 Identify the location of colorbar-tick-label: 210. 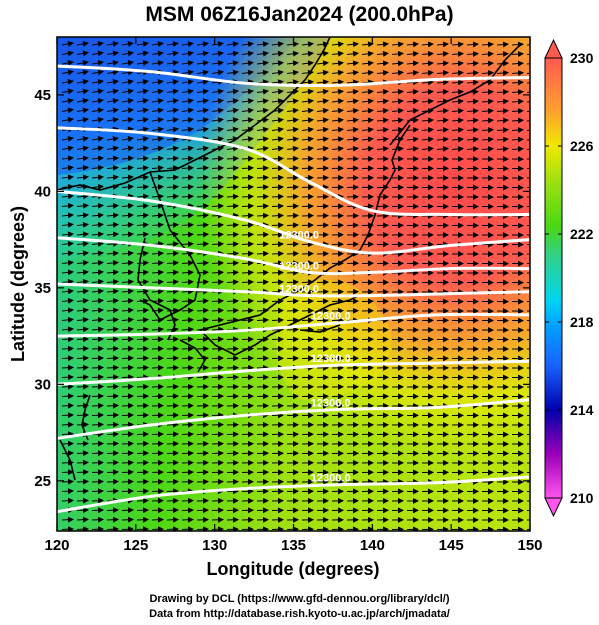
(582, 498).